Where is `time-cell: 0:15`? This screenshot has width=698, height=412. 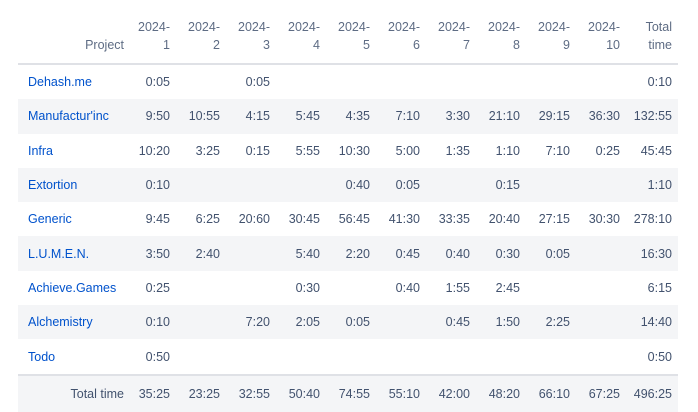
time-cell: 0:15 is located at coordinates (251, 150).